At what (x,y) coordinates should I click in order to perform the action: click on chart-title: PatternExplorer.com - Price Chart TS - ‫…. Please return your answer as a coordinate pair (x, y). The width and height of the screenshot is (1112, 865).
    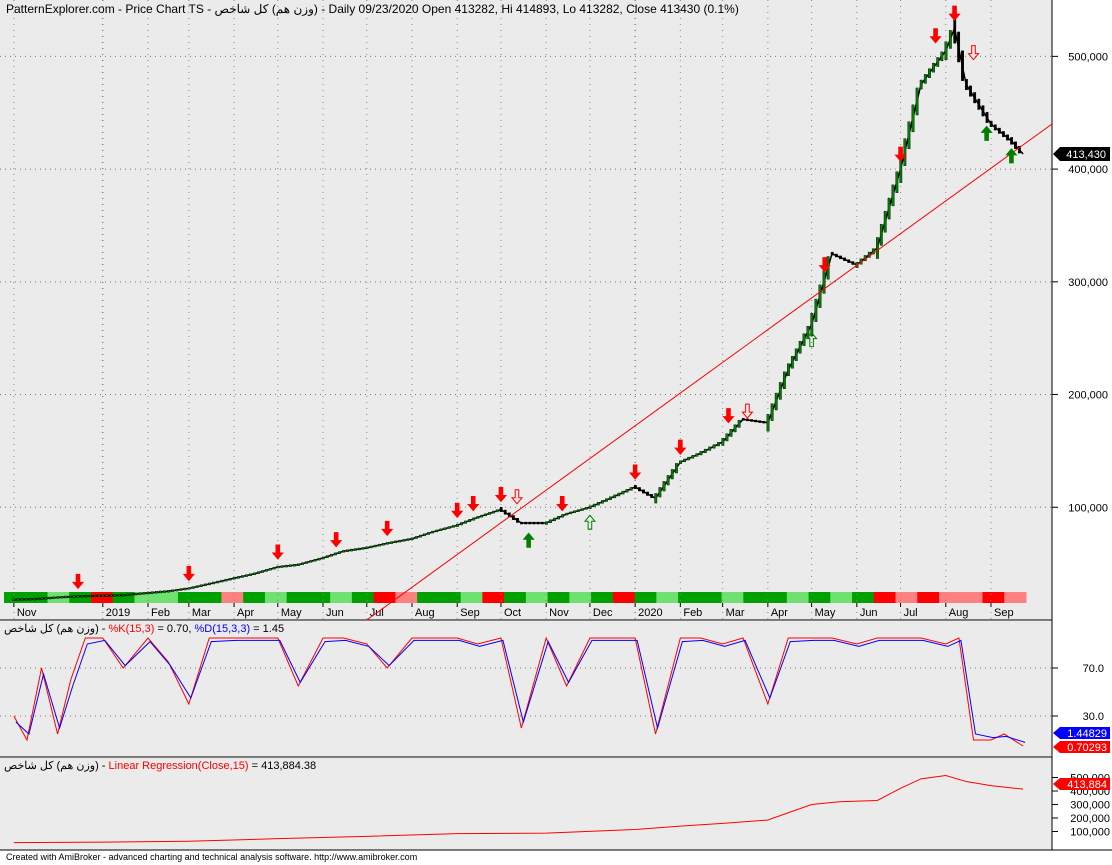
    Looking at the image, I should click on (372, 9).